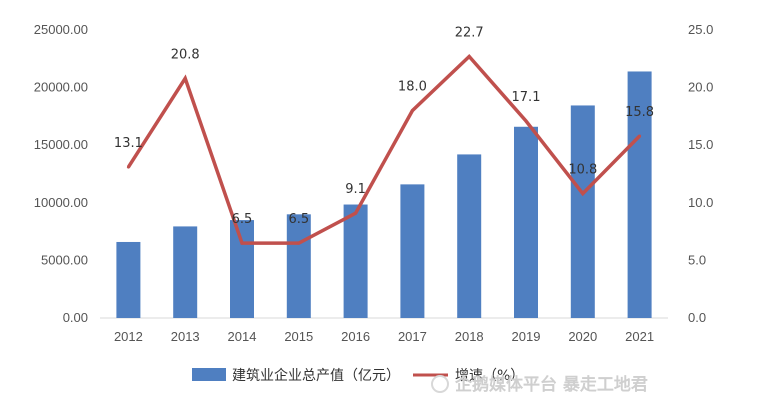  What do you see at coordinates (128, 336) in the screenshot?
I see `x-tick-label: 2012` at bounding box center [128, 336].